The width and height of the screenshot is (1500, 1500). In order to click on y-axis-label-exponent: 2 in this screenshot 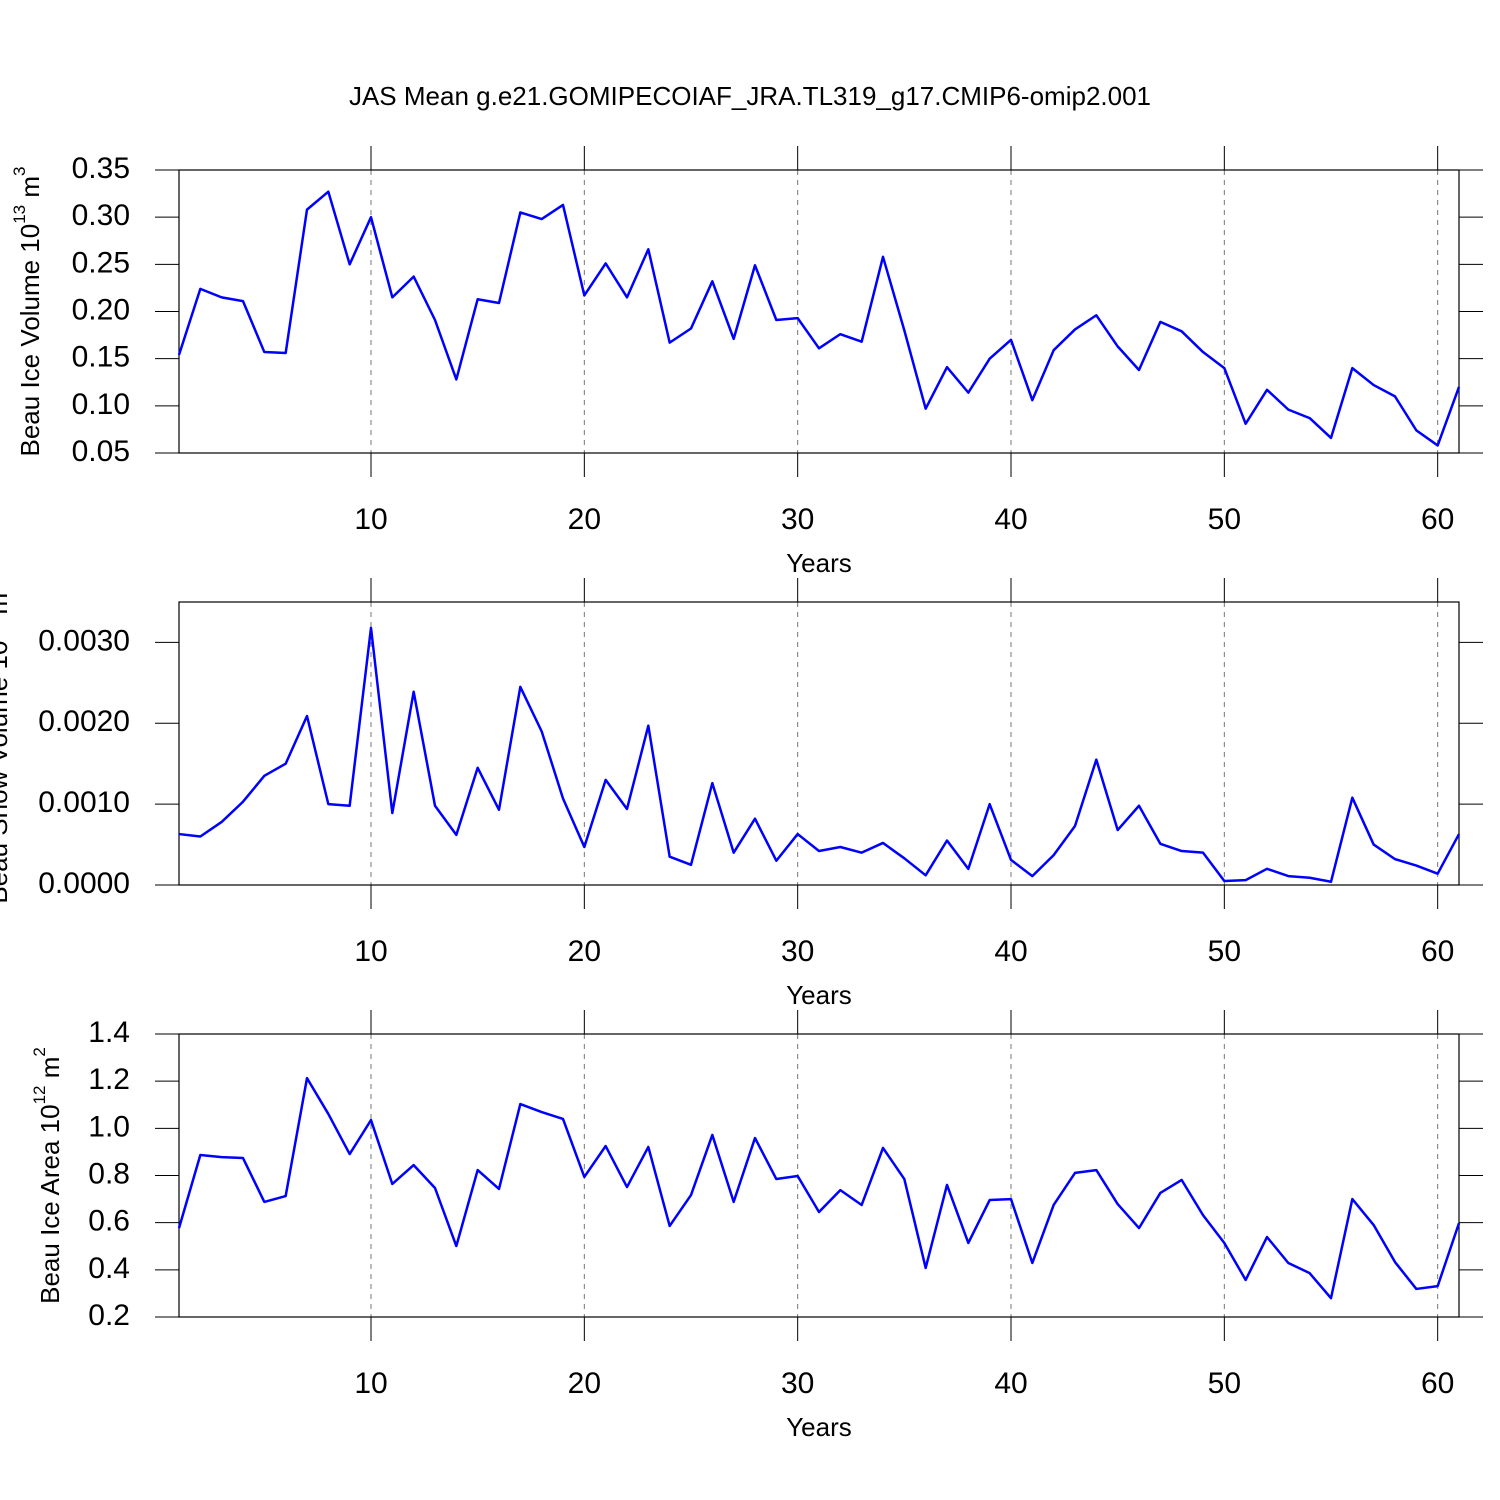, I will do `click(39, 1051)`.